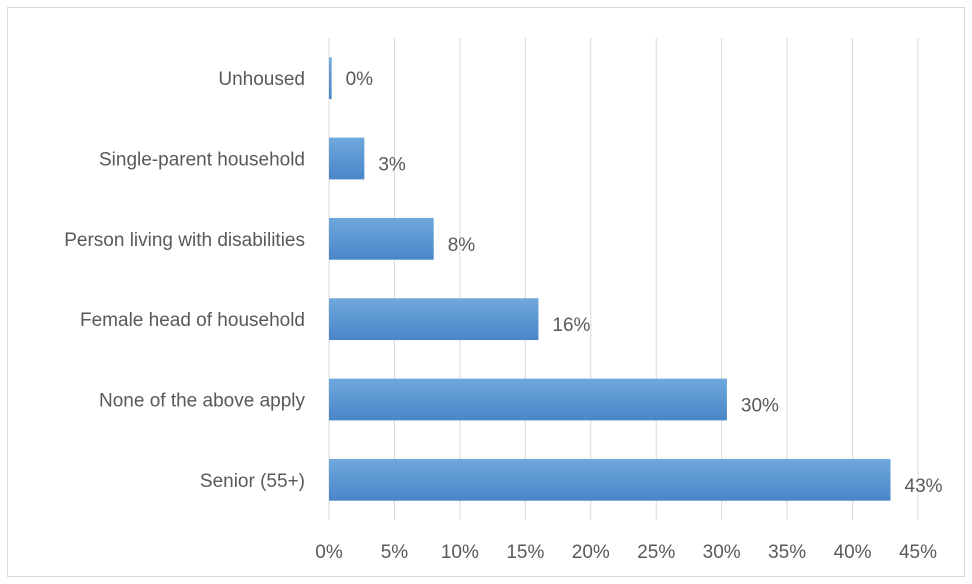  I want to click on x-tick-label: 35%, so click(787, 552).